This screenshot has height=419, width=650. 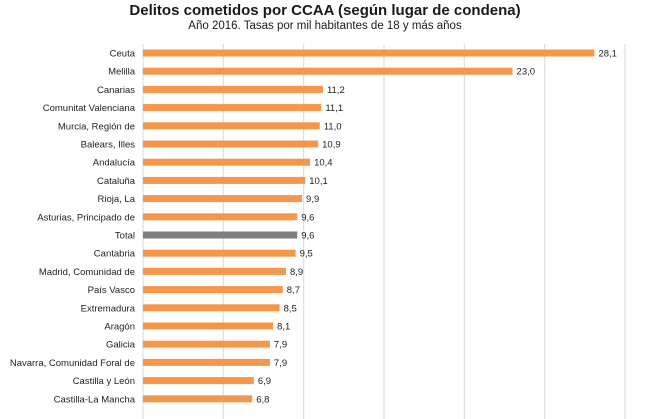 I want to click on category-label: Cantabria, so click(x=115, y=254).